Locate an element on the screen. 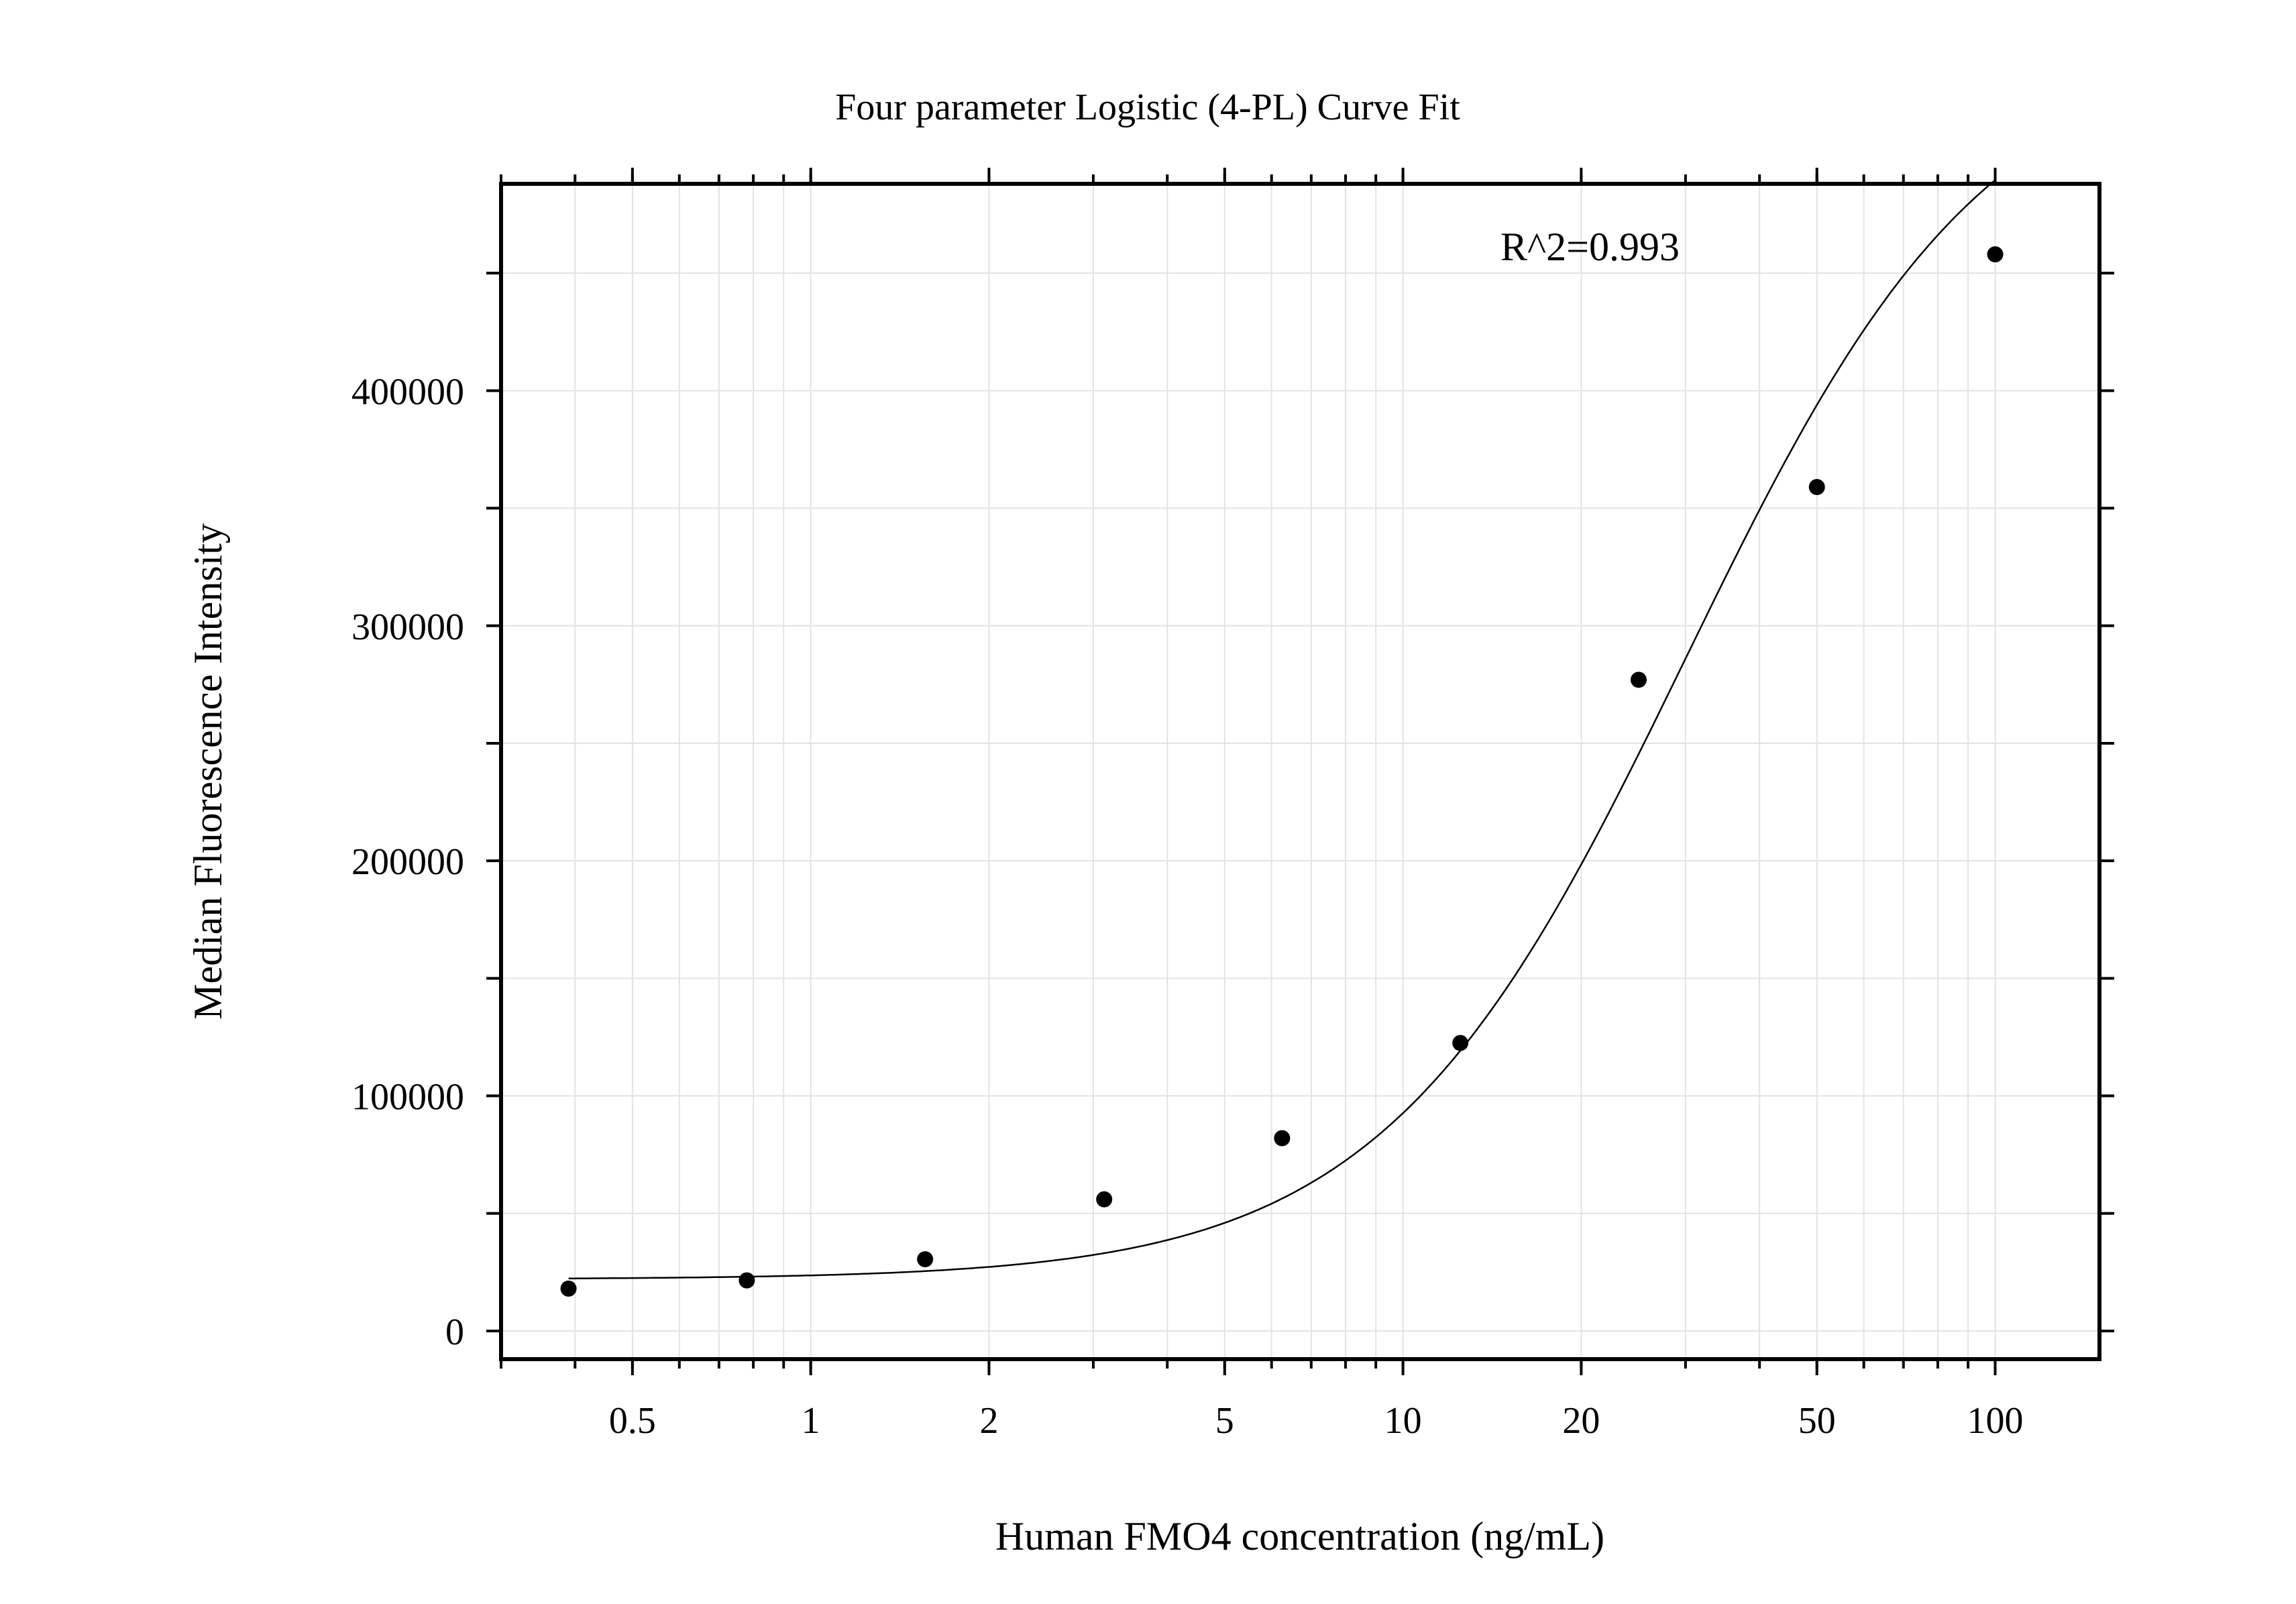  x-tick-label: 10 is located at coordinates (1403, 1421).